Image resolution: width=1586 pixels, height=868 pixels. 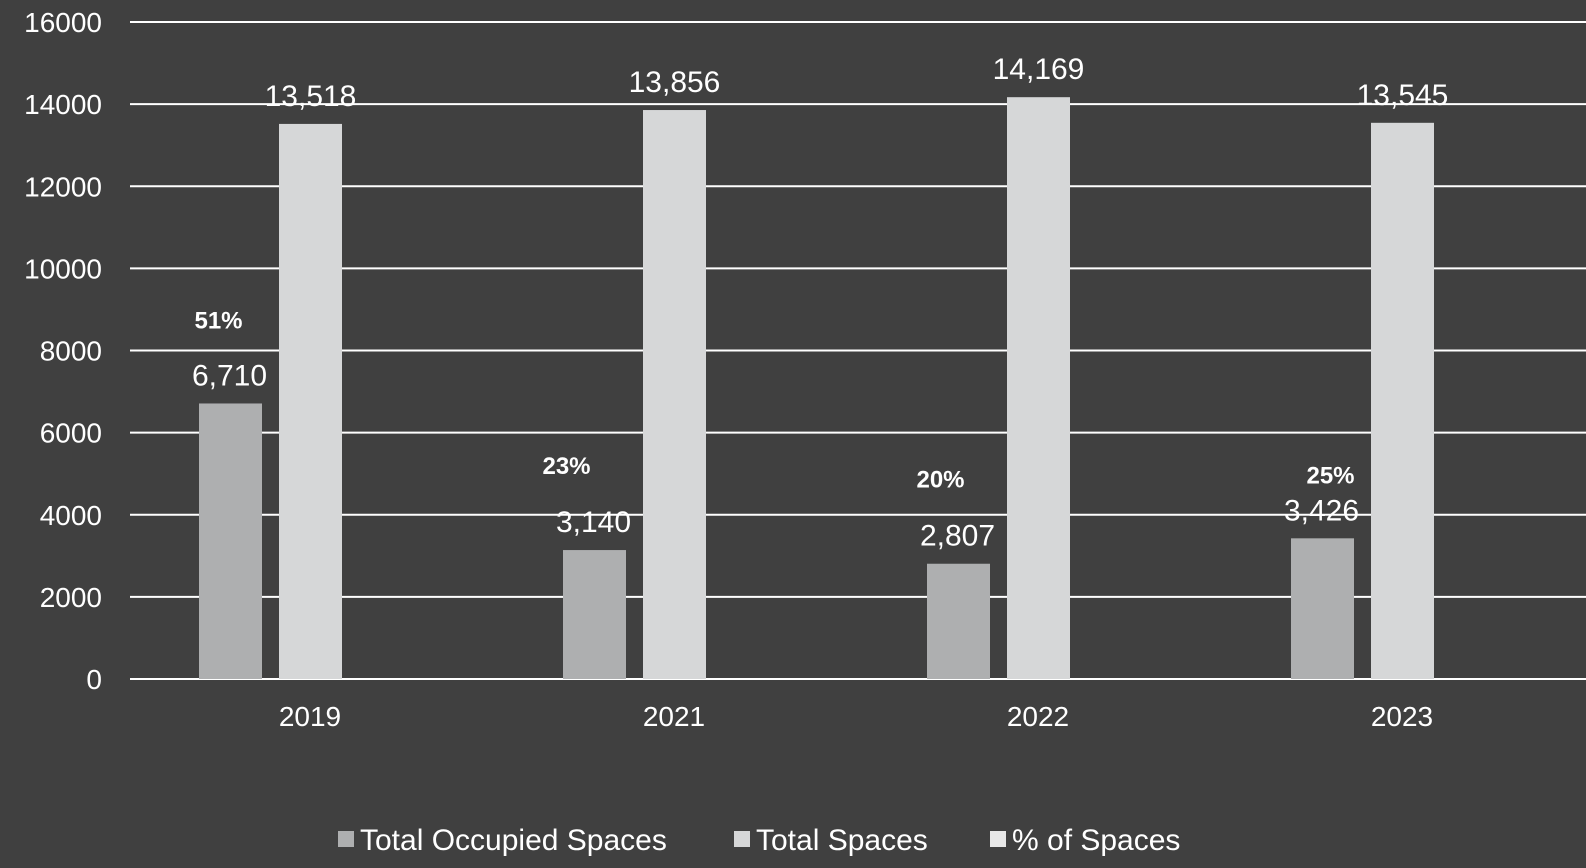 I want to click on legend-label: % of Spaces, so click(x=1096, y=840).